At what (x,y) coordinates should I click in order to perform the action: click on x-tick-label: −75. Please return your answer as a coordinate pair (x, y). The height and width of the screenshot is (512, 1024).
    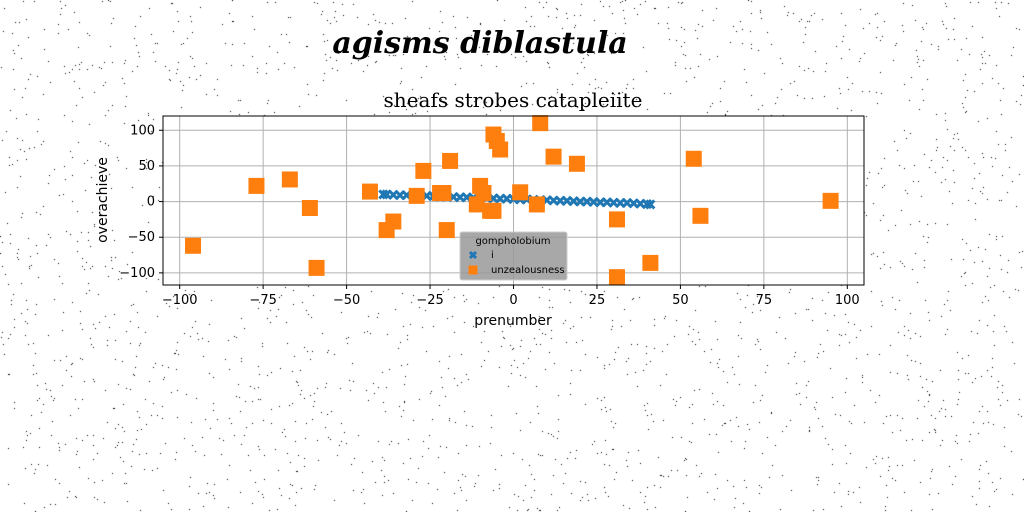
    Looking at the image, I should click on (262, 300).